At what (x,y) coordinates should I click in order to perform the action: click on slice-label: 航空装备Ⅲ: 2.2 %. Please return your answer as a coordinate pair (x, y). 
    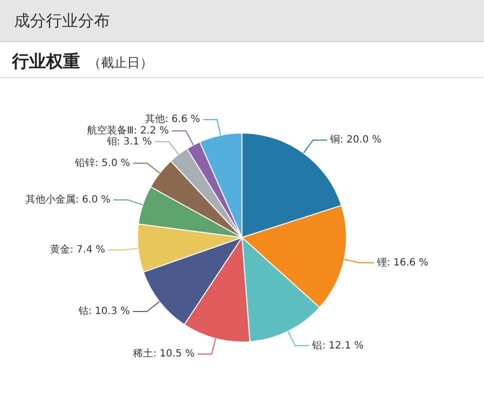
    Looking at the image, I should click on (127, 130).